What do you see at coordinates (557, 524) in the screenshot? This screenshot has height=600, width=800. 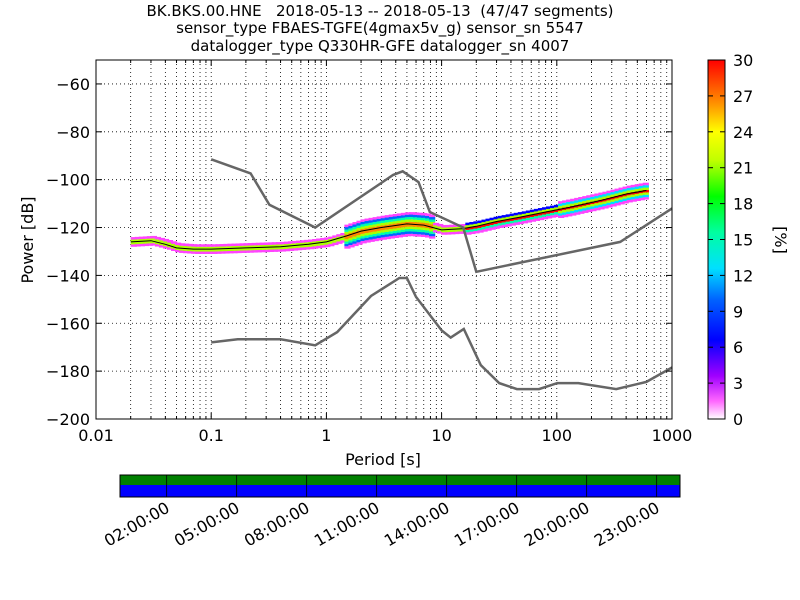 I see `timeline-tick-label: 20:00:00` at bounding box center [557, 524].